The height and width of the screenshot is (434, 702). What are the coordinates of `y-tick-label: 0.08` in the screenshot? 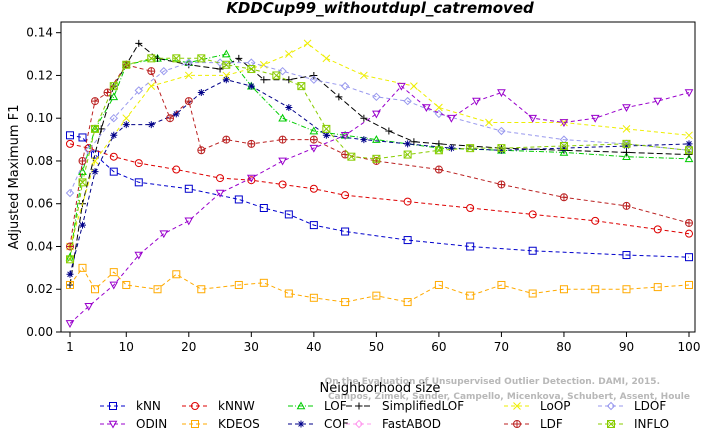 It's located at (39, 161).